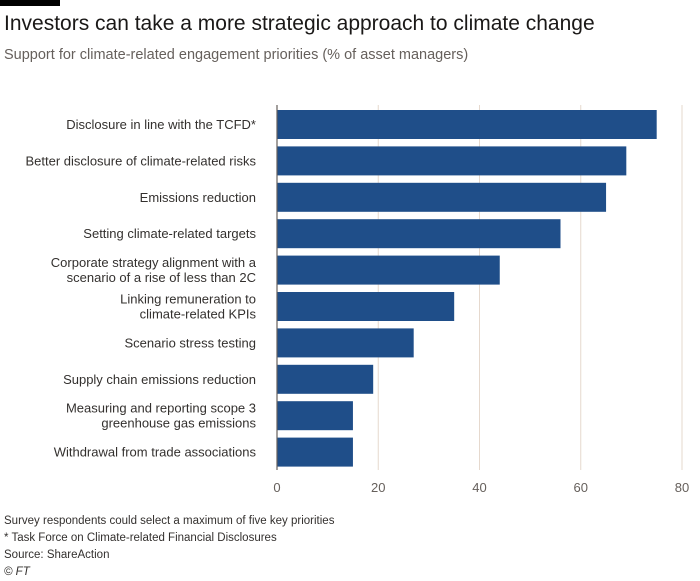 The height and width of the screenshot is (581, 700). Describe the element at coordinates (479, 487) in the screenshot. I see `x-tick-label: 40` at that location.